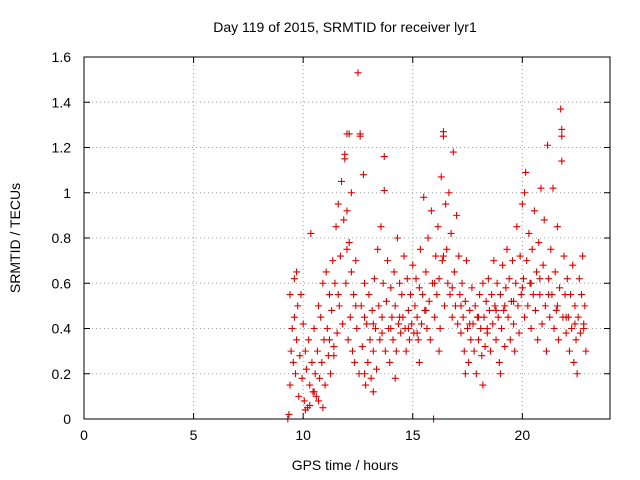  Describe the element at coordinates (523, 435) in the screenshot. I see `x-tick-label: 20` at that location.